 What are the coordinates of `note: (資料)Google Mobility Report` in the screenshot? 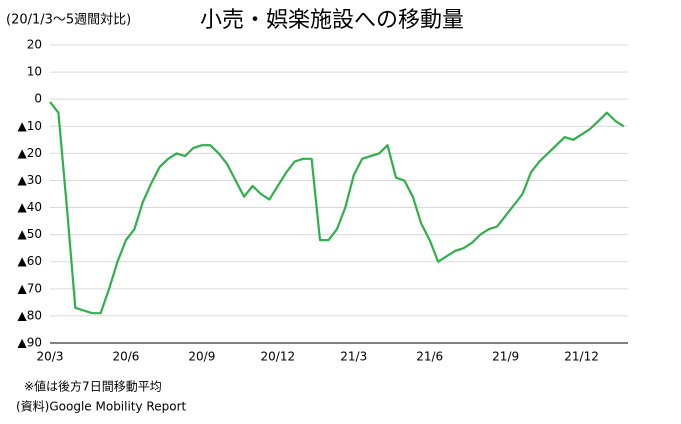 It's located at (101, 407).